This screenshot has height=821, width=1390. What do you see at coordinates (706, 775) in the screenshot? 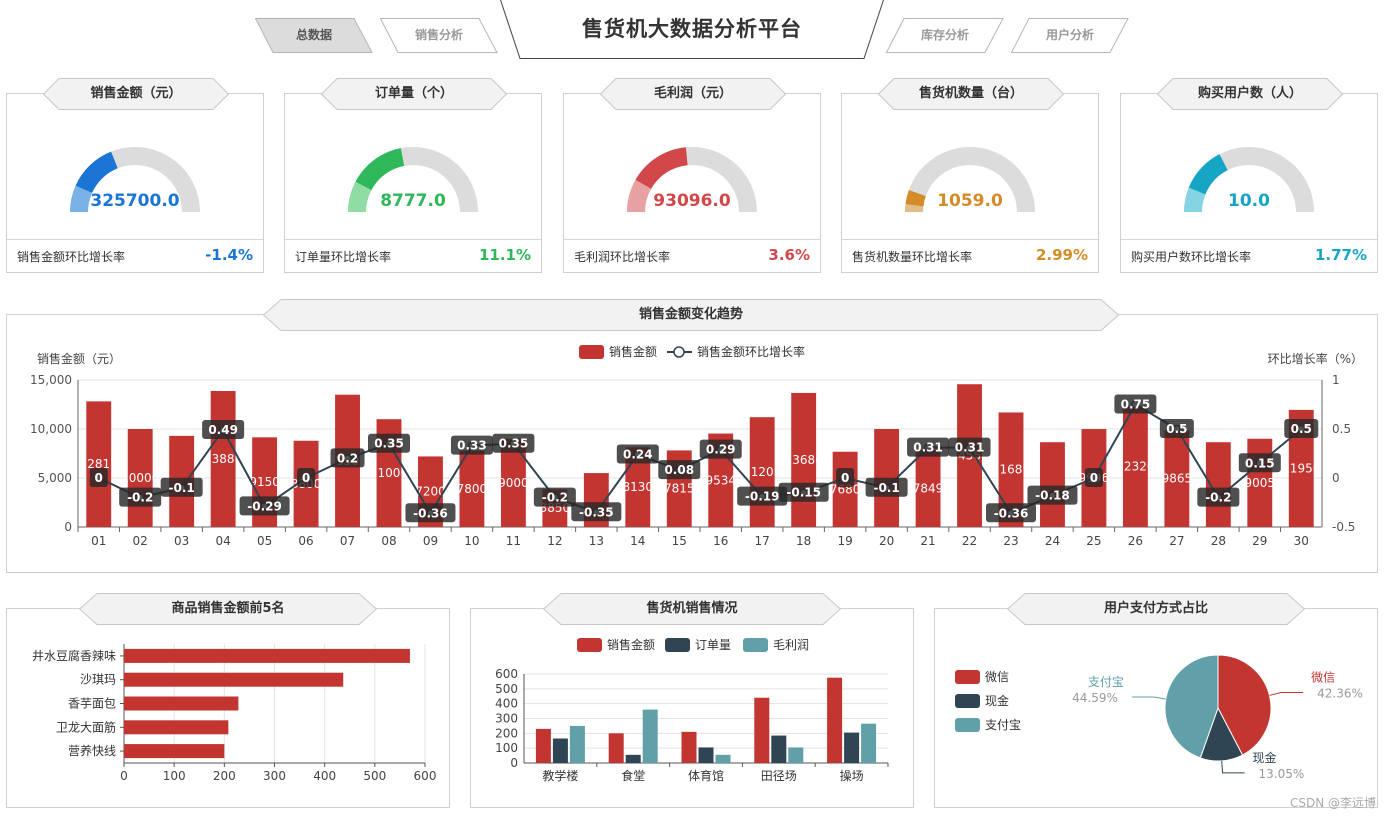
I see `x-tick-label: 体育馆` at bounding box center [706, 775].